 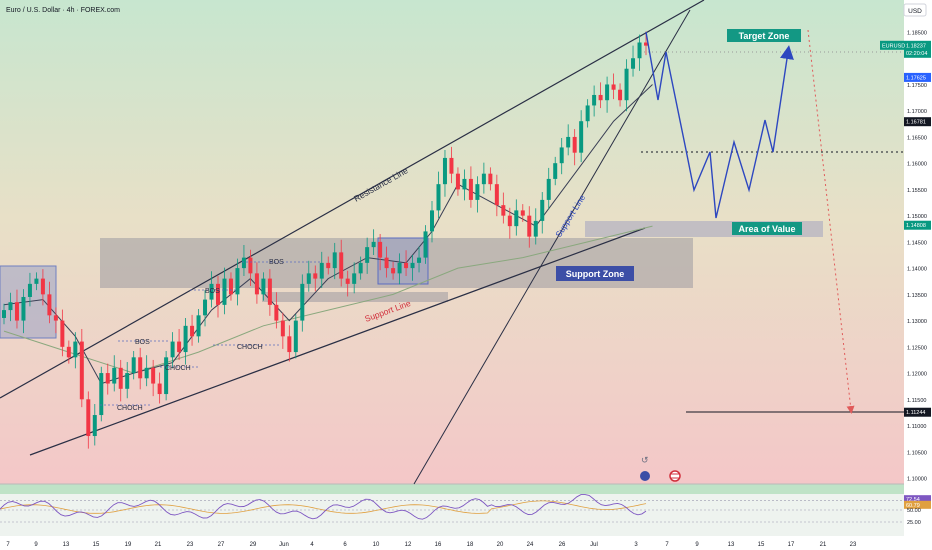 I want to click on currency-button-label: USD, so click(x=915, y=11).